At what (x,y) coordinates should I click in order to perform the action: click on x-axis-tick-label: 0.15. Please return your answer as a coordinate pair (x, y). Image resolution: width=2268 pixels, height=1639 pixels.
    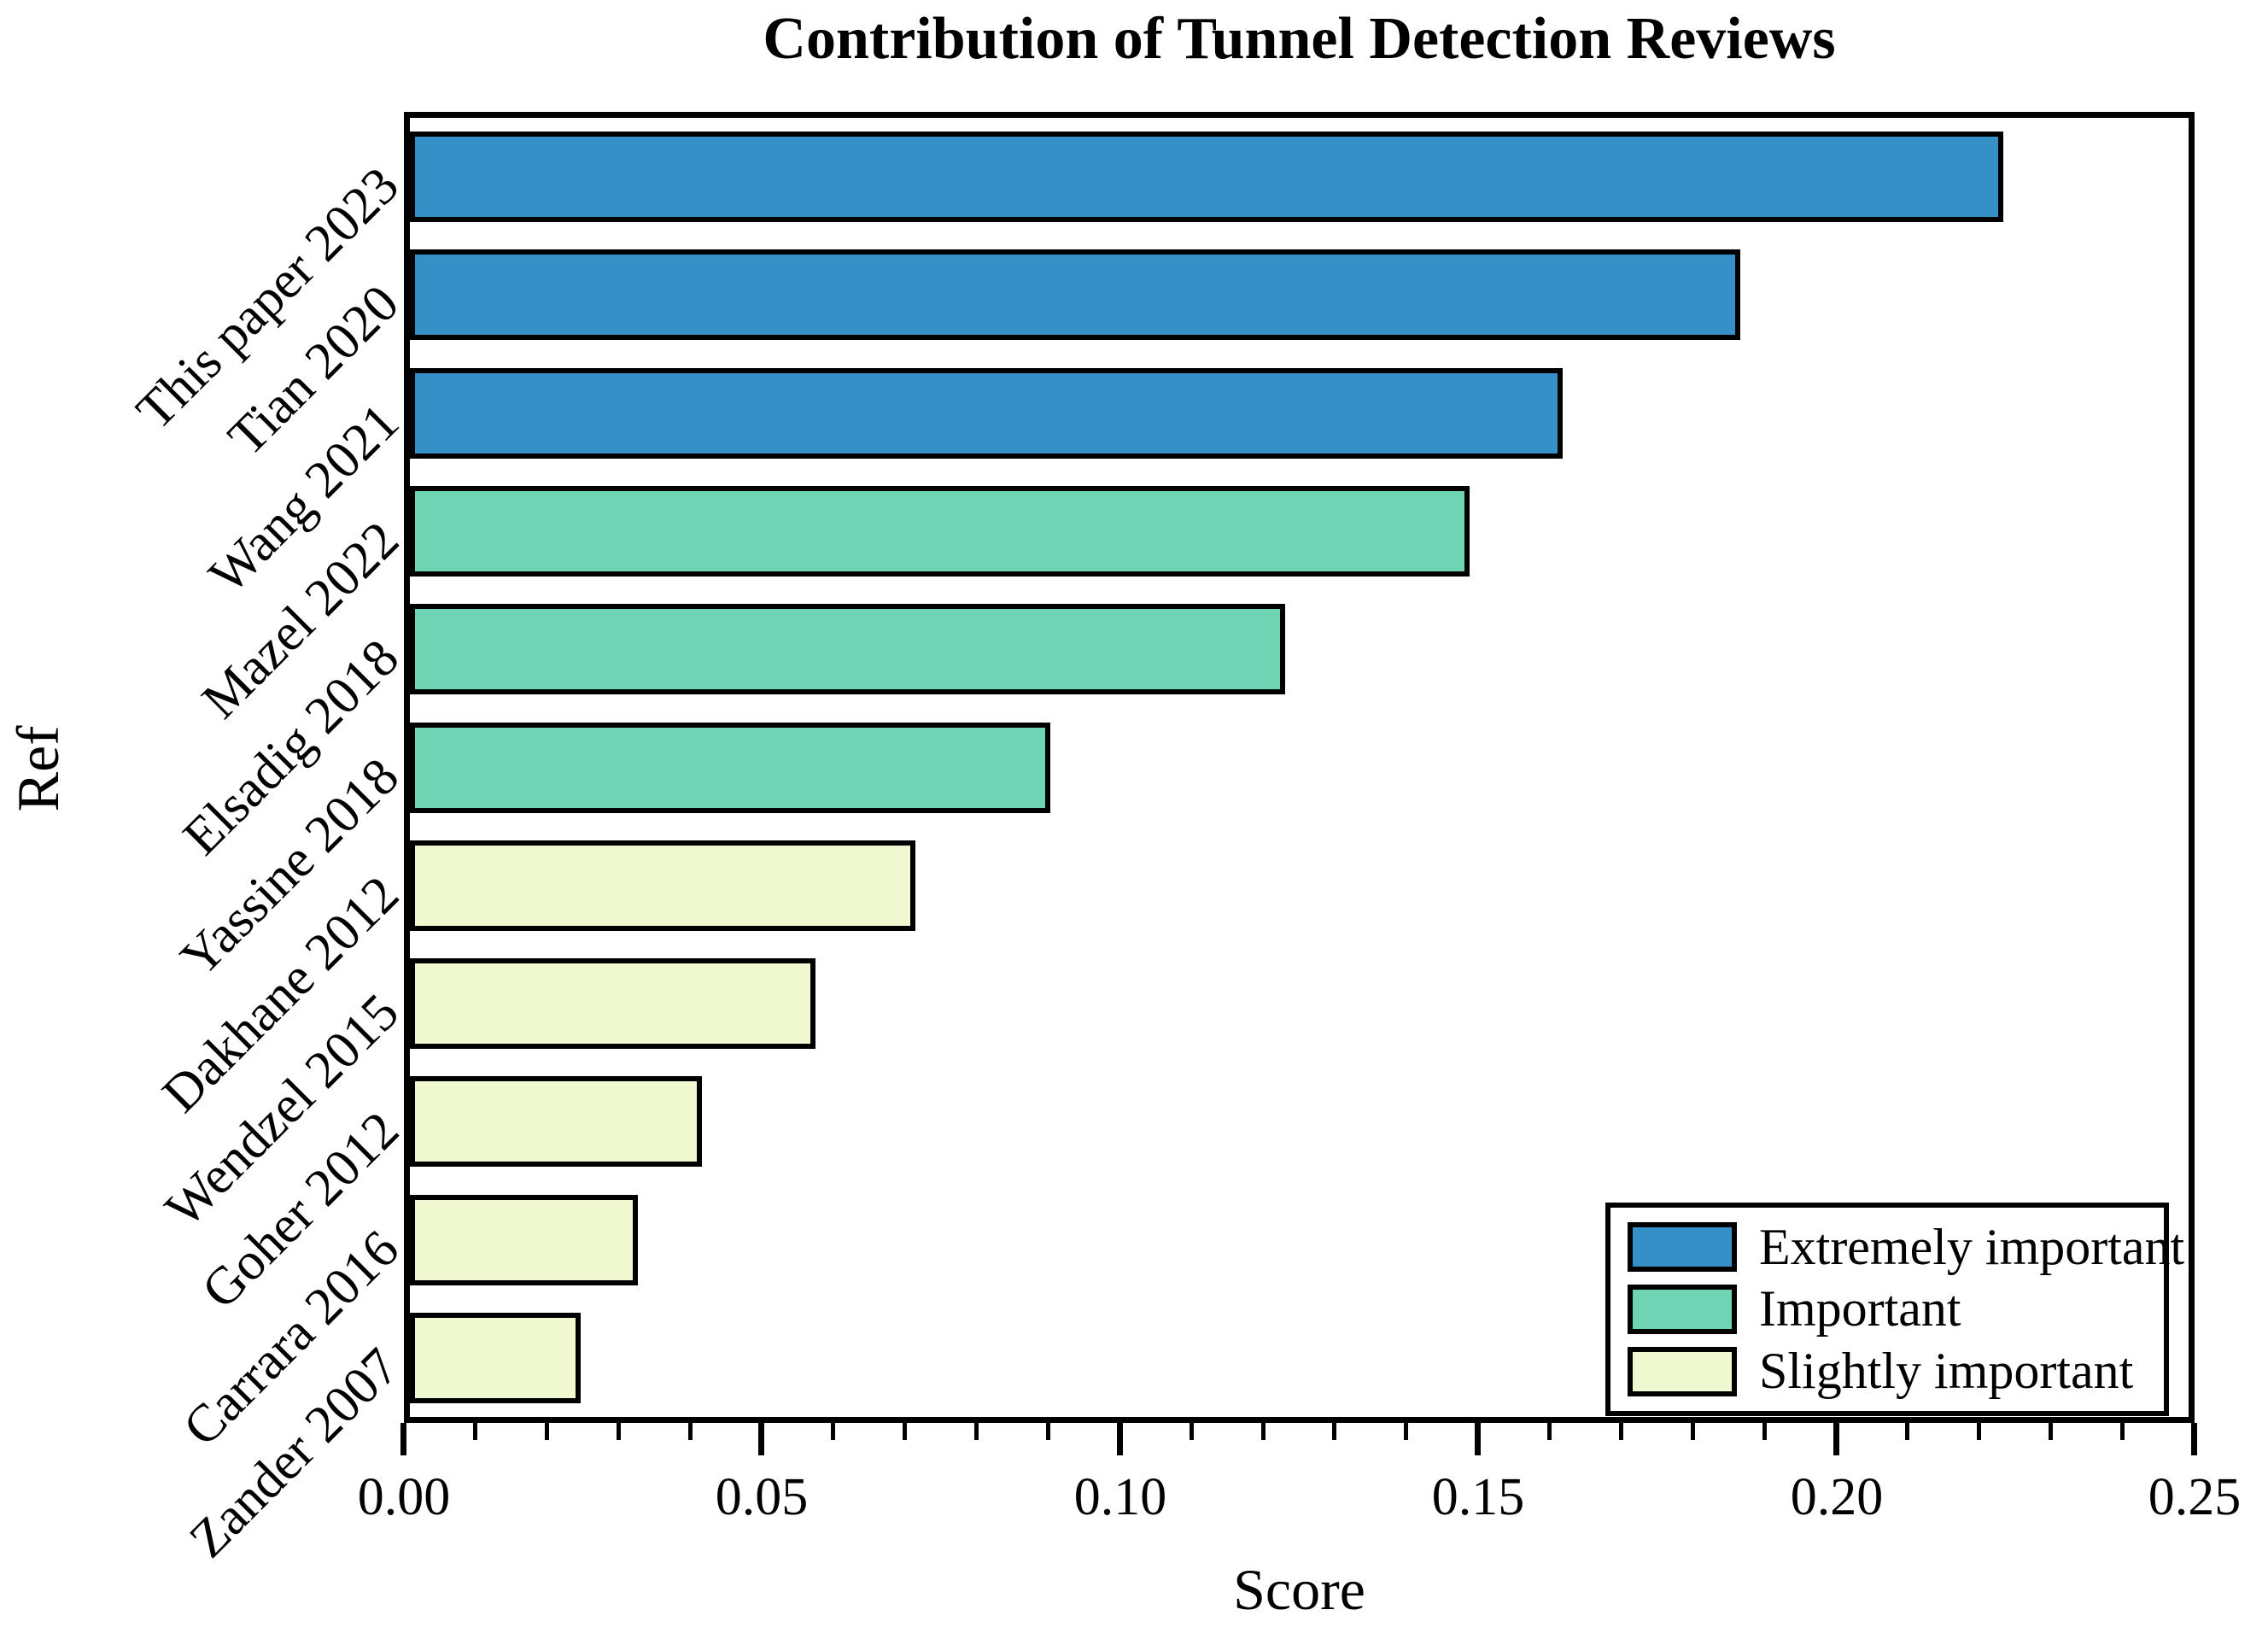
    Looking at the image, I should click on (1478, 1497).